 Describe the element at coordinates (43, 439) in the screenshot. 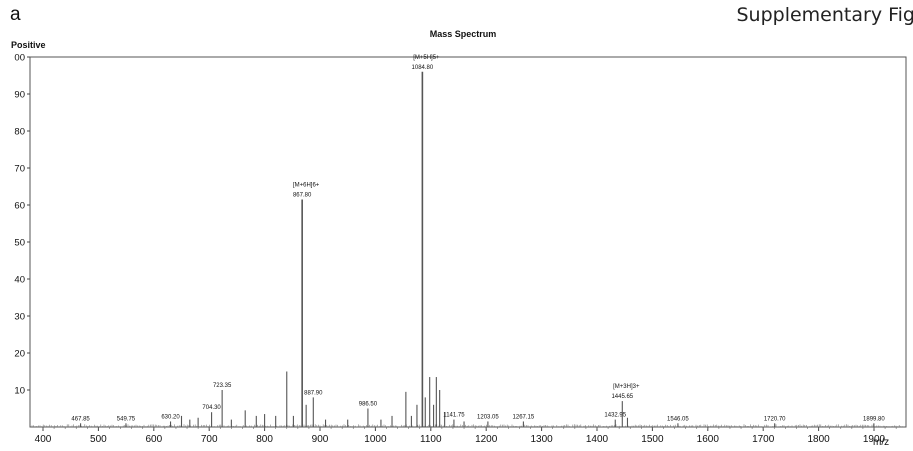

I see `x-tick-label: 400` at that location.